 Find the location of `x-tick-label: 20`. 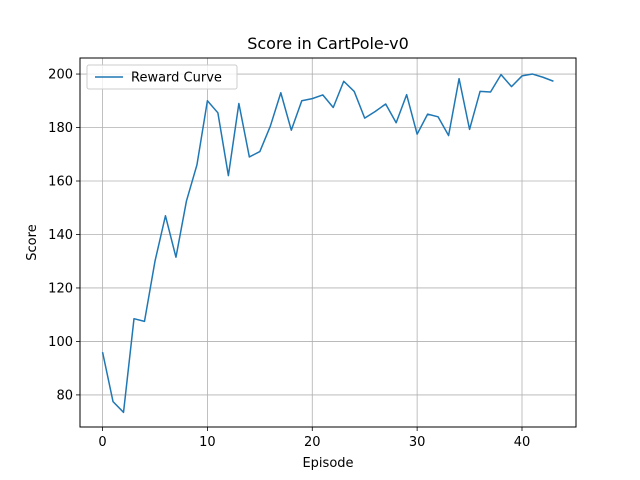

x-tick-label: 20 is located at coordinates (312, 442).